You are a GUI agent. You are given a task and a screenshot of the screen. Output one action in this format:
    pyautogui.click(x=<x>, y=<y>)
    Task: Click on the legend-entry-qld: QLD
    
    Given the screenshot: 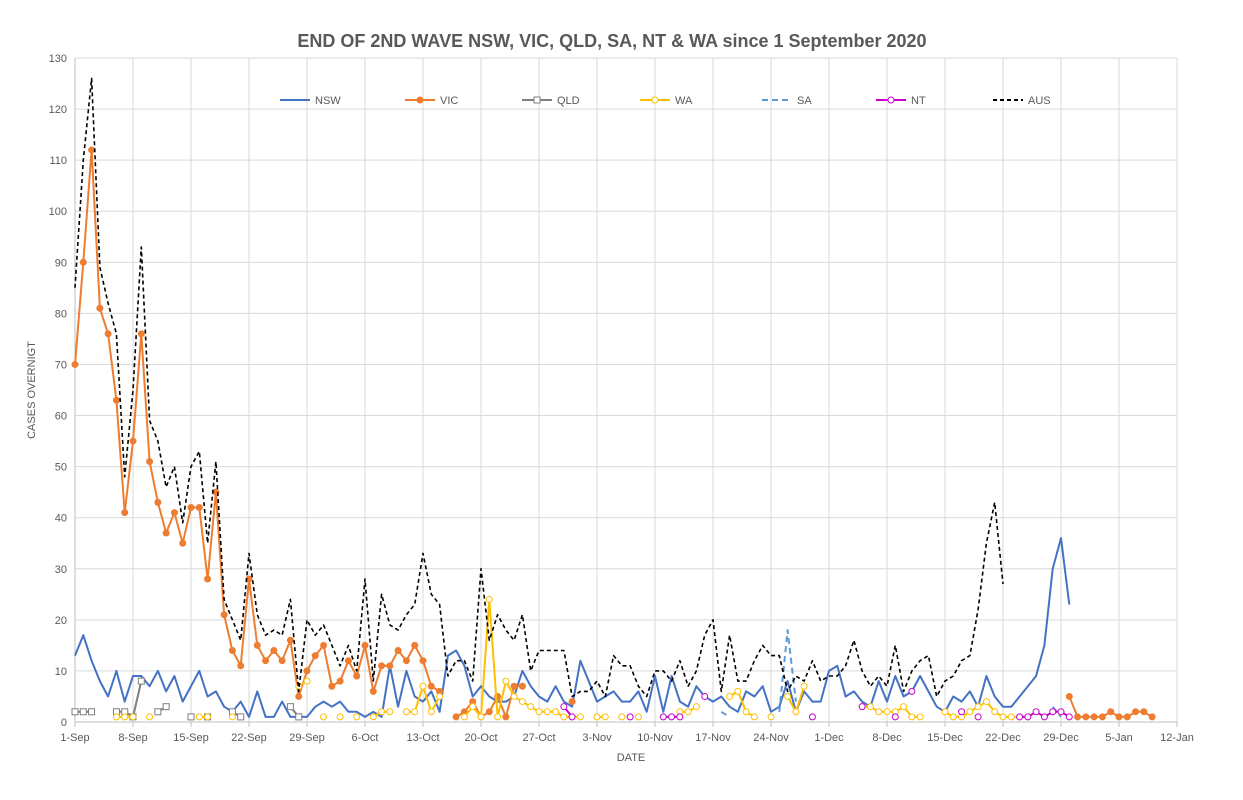 What is the action you would take?
    pyautogui.click(x=551, y=101)
    